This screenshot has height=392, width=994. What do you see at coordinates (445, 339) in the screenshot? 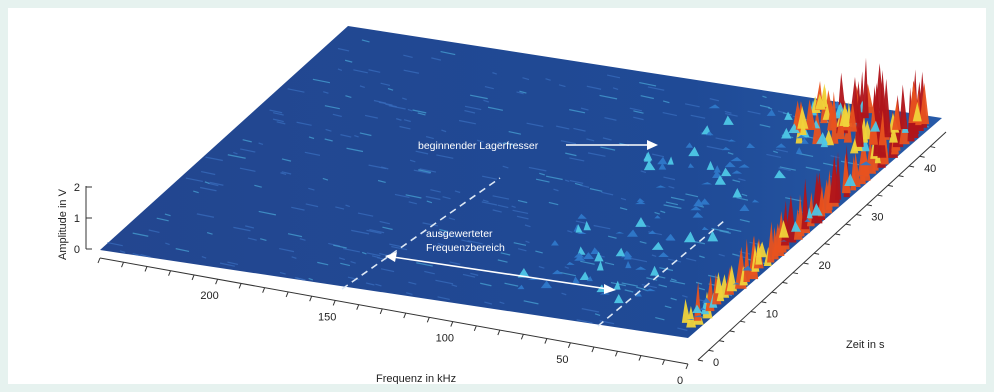
I see `frequency-tick-label: 100` at bounding box center [445, 339].